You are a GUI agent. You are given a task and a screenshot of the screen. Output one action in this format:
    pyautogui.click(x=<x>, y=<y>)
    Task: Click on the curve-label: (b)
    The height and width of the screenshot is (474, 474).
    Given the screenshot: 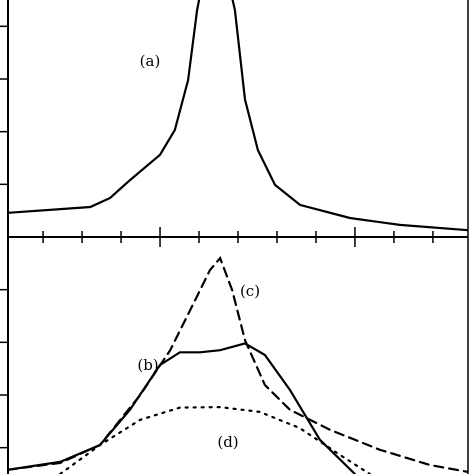 What is the action you would take?
    pyautogui.click(x=147, y=365)
    